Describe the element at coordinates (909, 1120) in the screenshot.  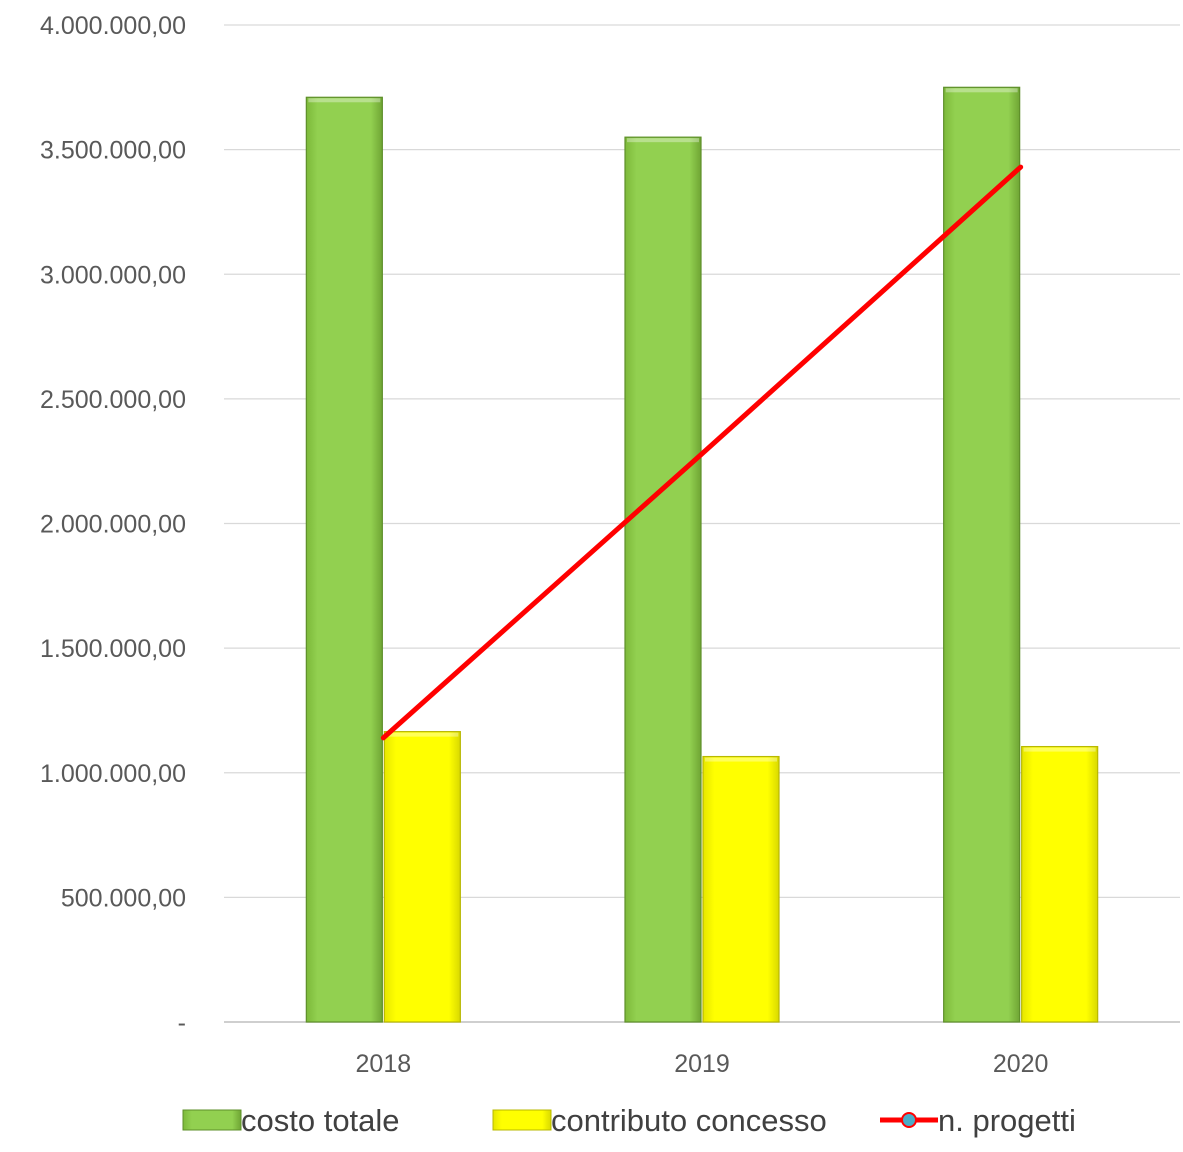
I see `legend-marker` at that location.